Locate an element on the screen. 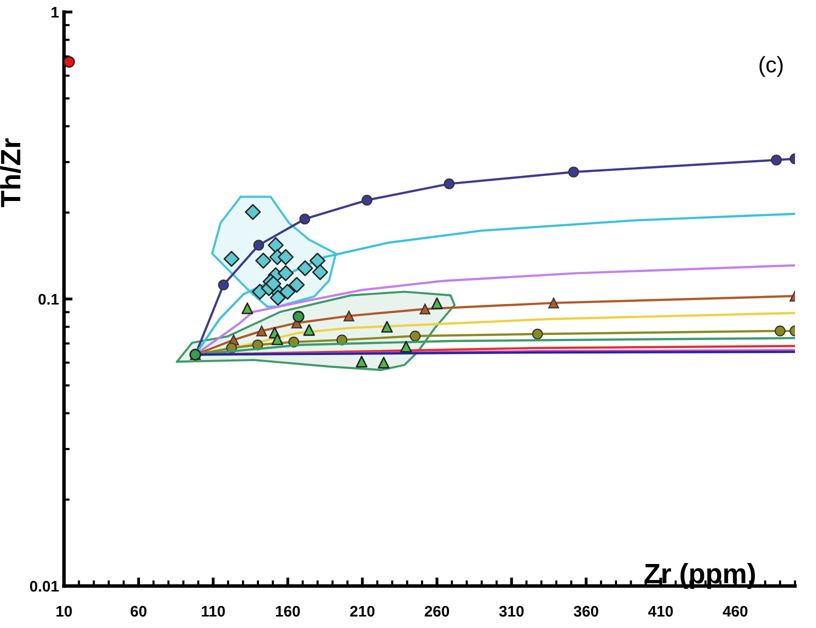 This screenshot has height=628, width=816. x-tick-label: 210 is located at coordinates (362, 611).